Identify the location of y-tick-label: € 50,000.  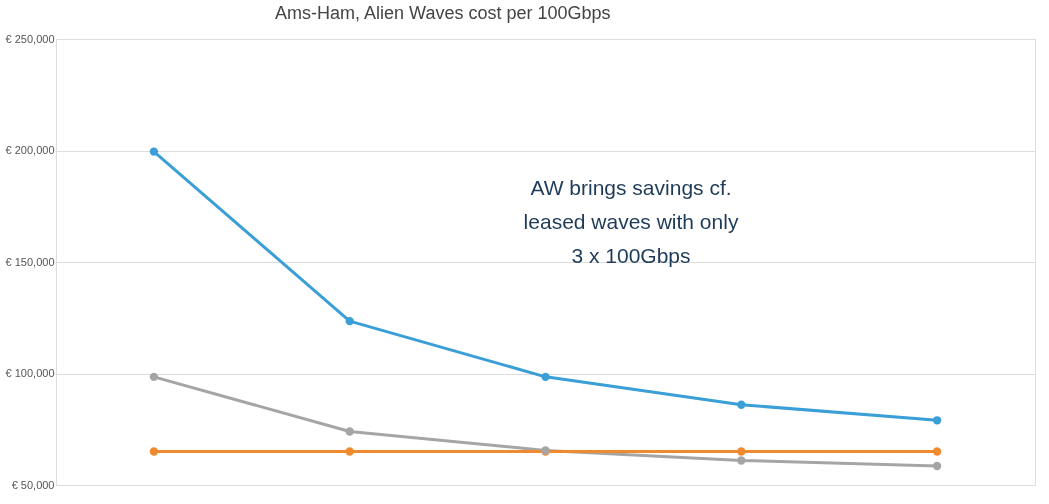
(33, 484).